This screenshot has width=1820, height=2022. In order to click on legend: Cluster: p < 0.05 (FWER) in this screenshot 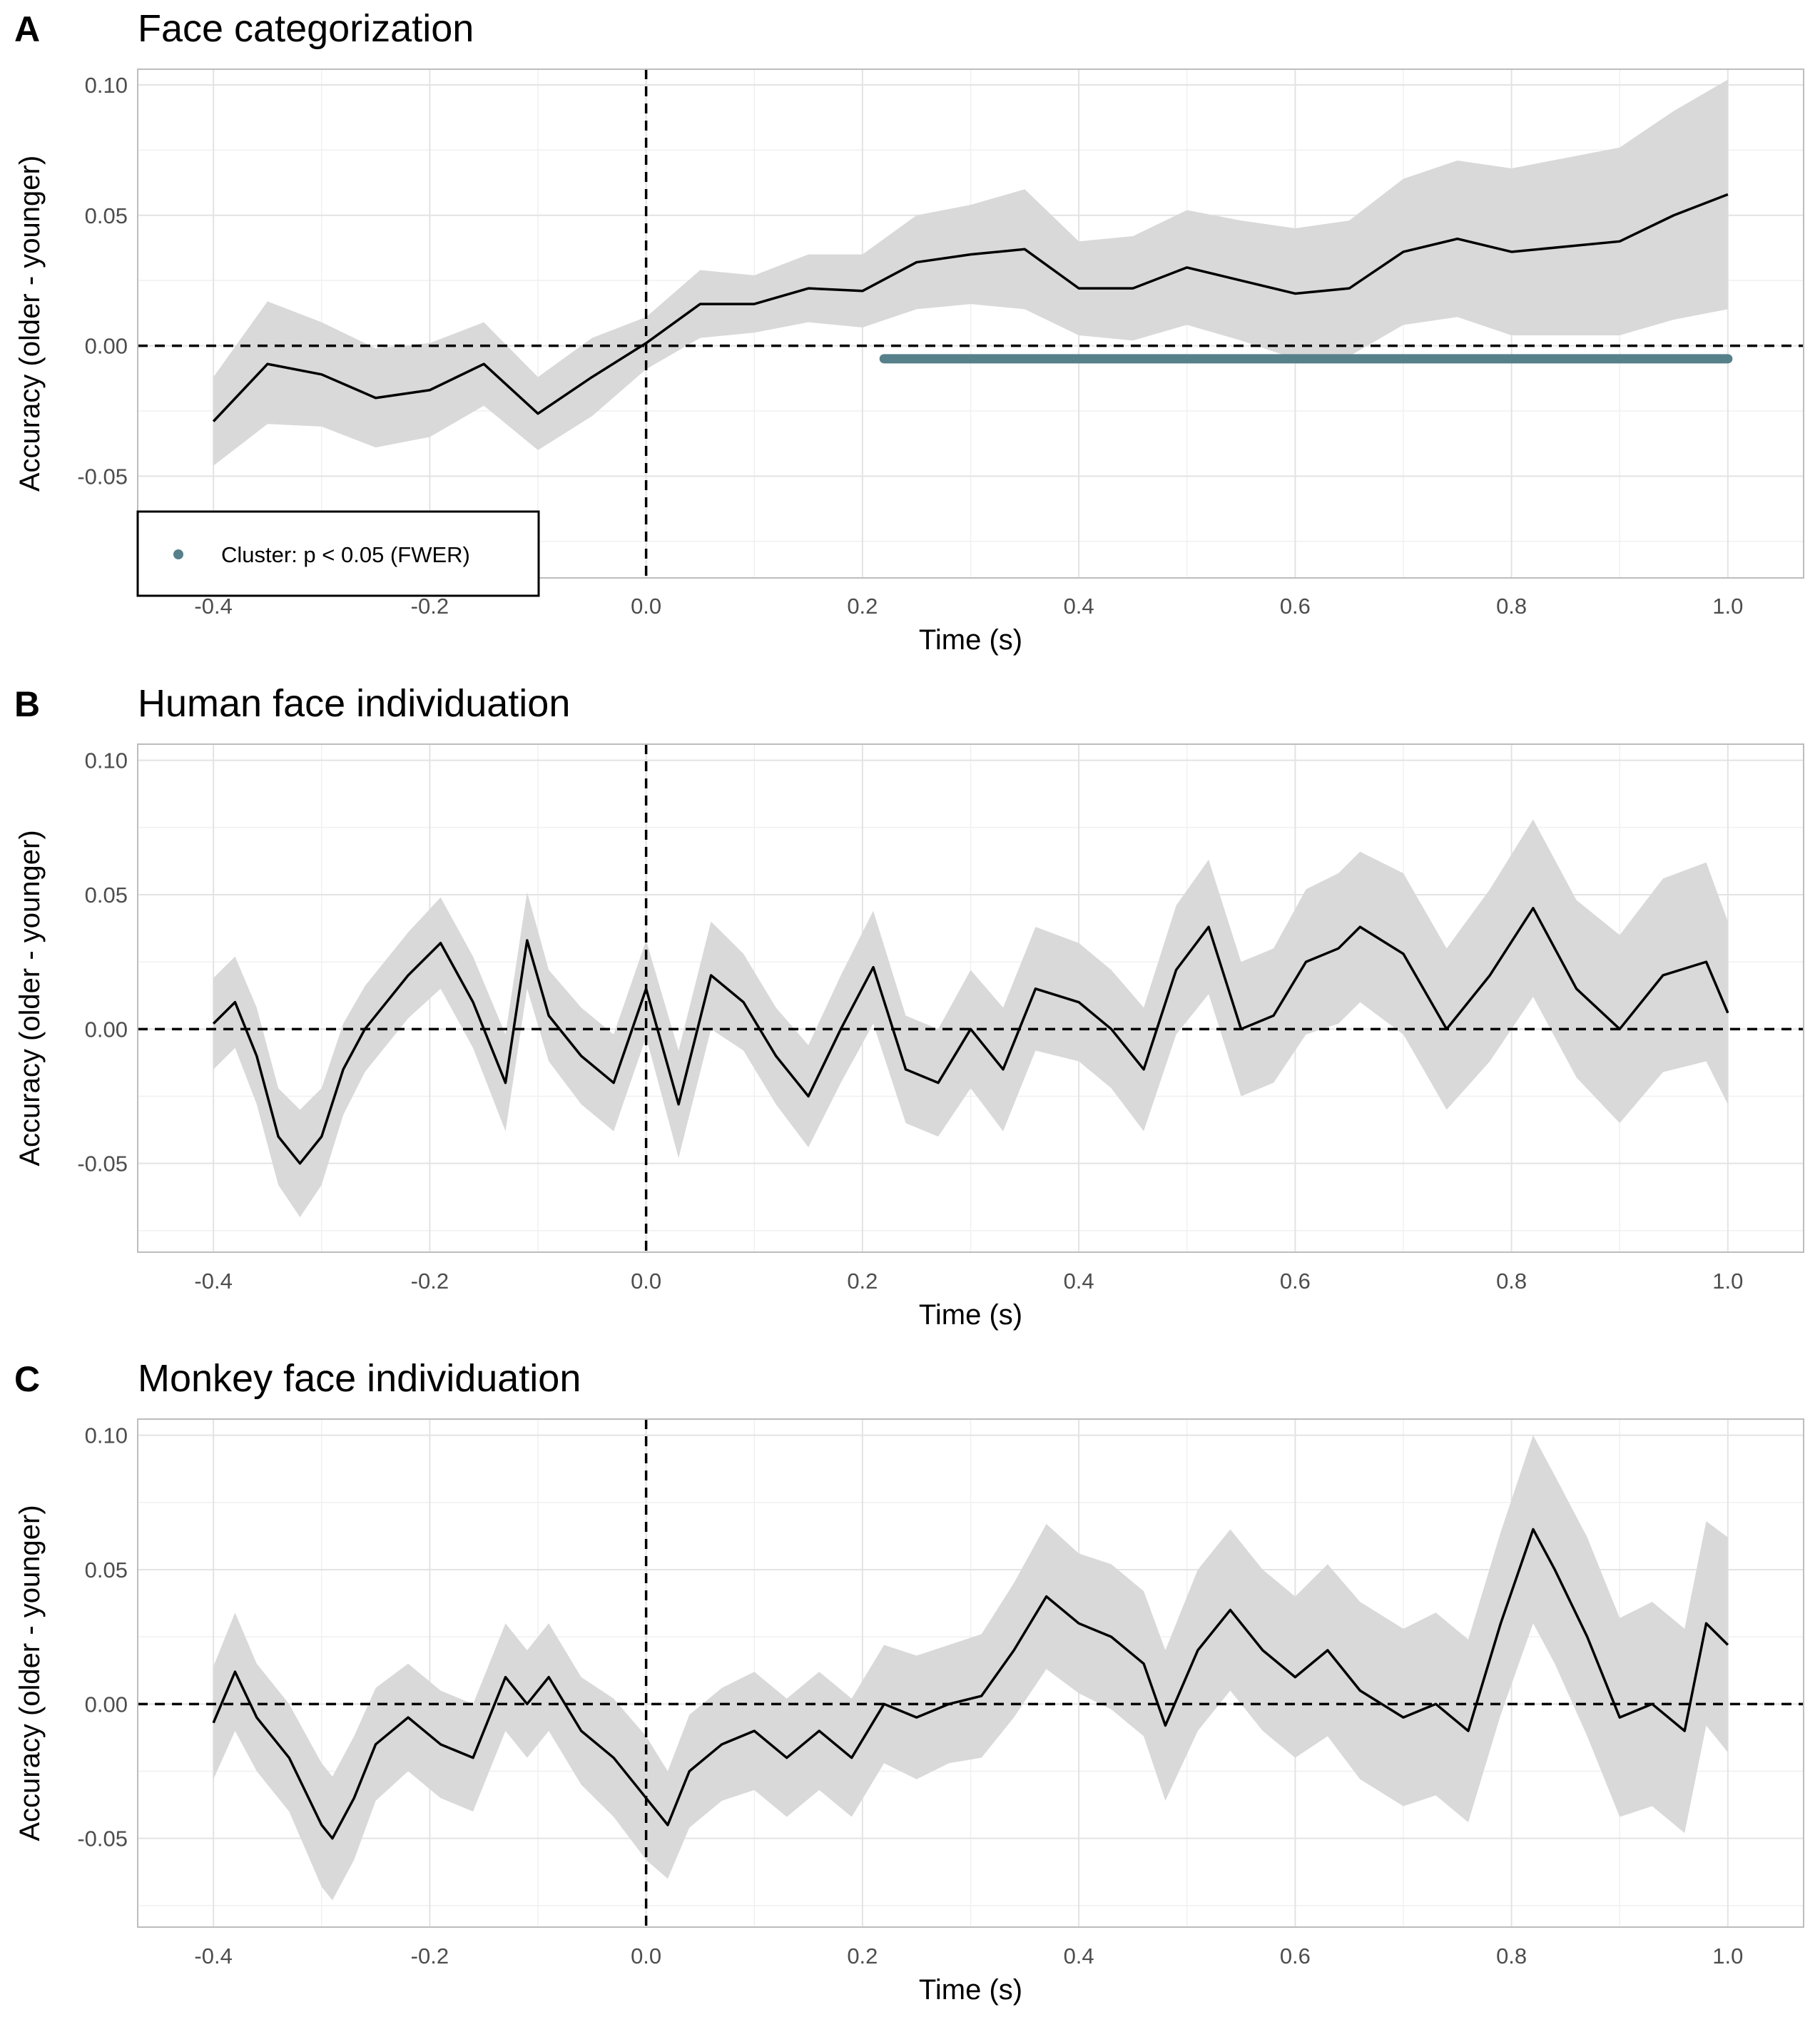, I will do `click(338, 553)`.